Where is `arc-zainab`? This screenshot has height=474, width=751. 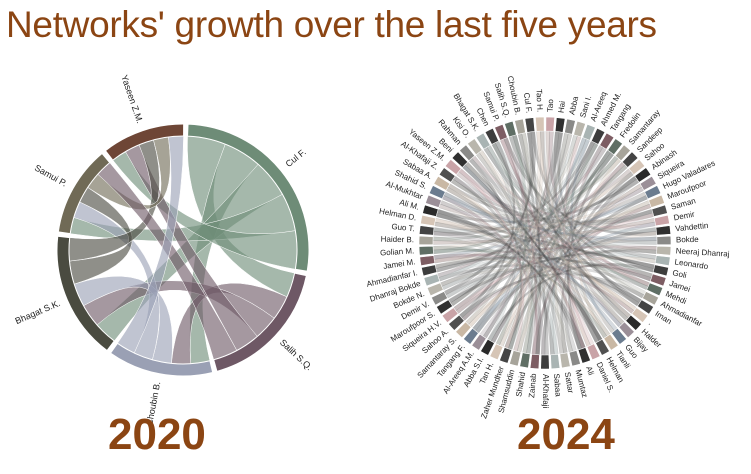 arc-zainab is located at coordinates (534, 361).